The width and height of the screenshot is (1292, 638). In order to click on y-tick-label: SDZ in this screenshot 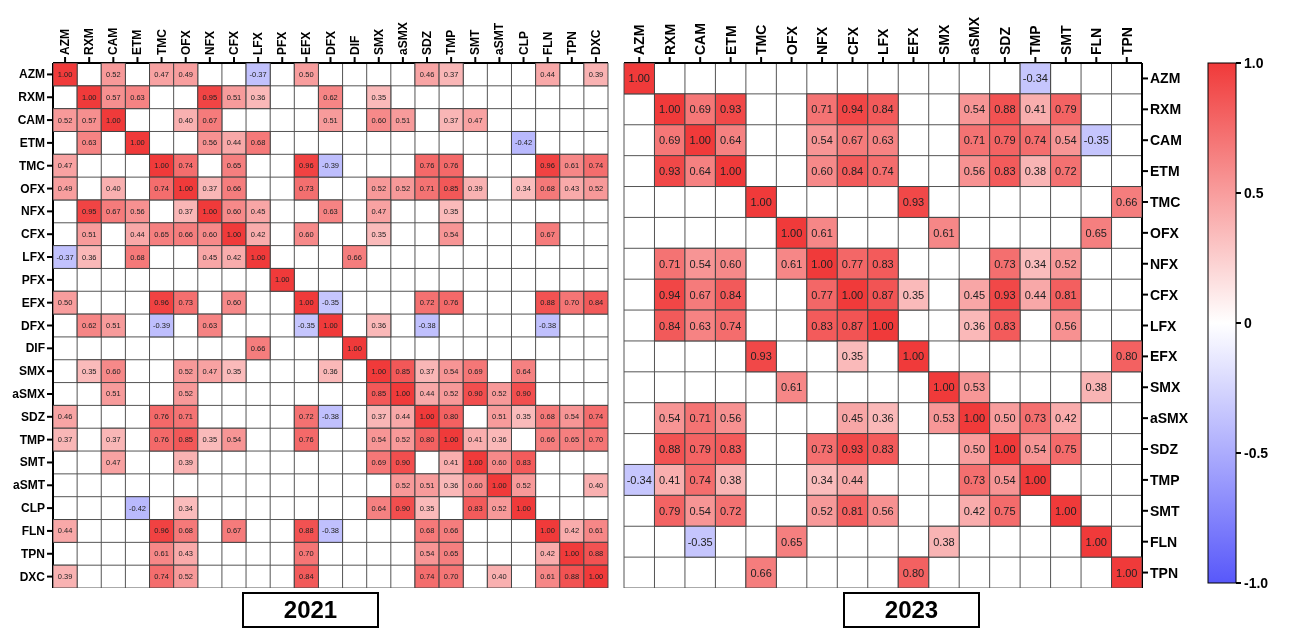, I will do `click(1164, 449)`.